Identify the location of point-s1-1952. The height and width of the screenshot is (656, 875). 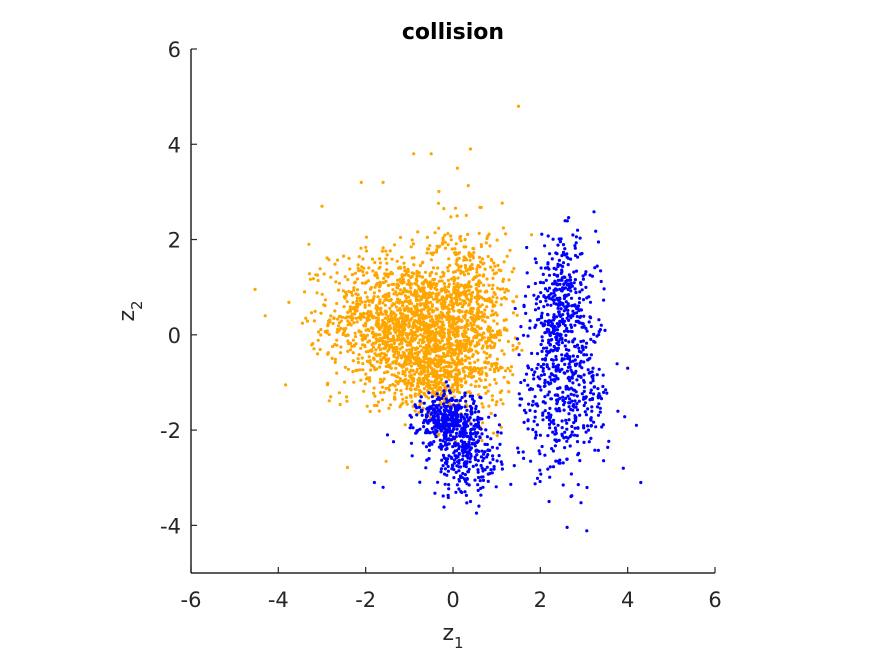
(451, 240).